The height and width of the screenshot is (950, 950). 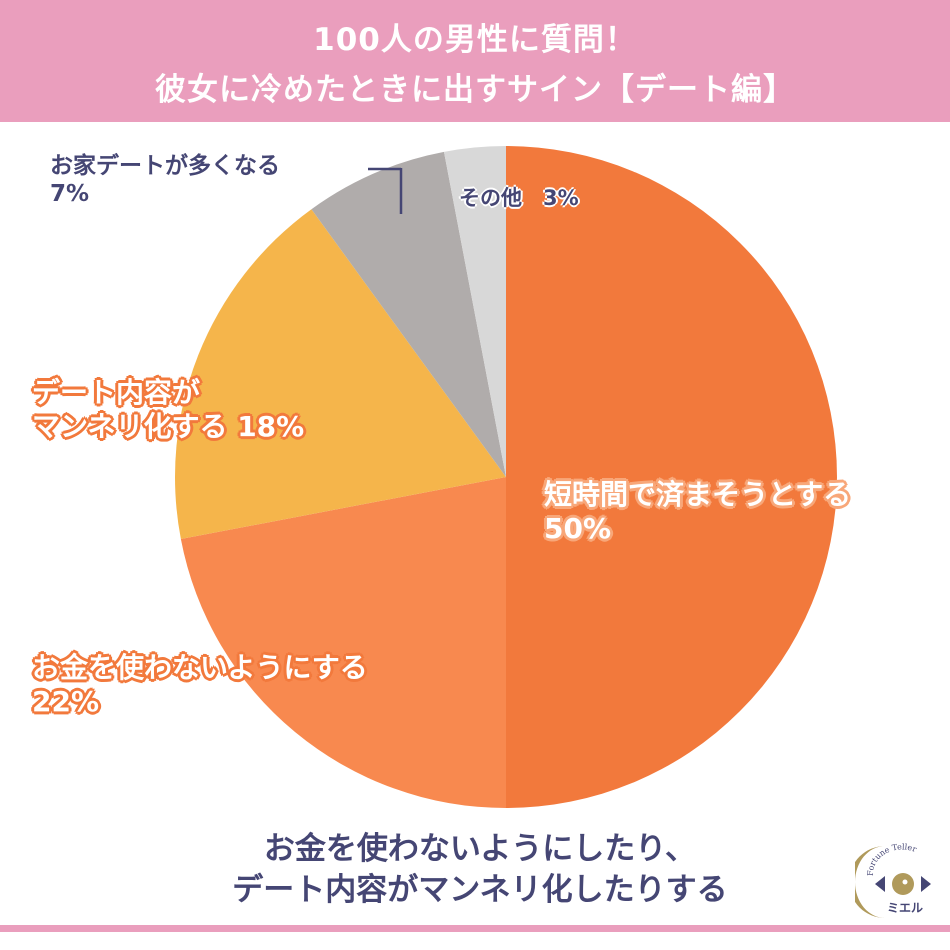 What do you see at coordinates (66, 702) in the screenshot?
I see `label-no-money-value: 22%` at bounding box center [66, 702].